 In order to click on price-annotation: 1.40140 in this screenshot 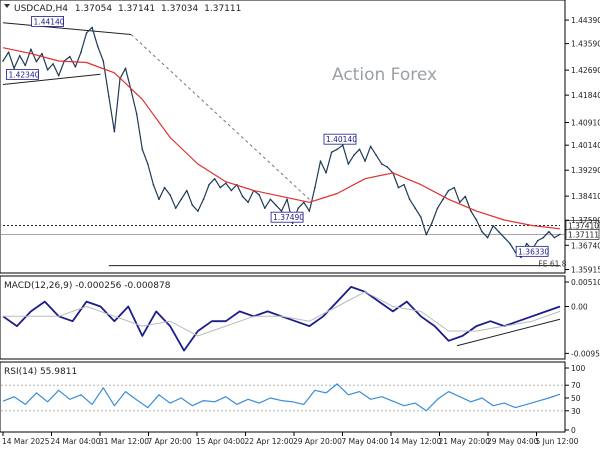, I will do `click(341, 139)`.